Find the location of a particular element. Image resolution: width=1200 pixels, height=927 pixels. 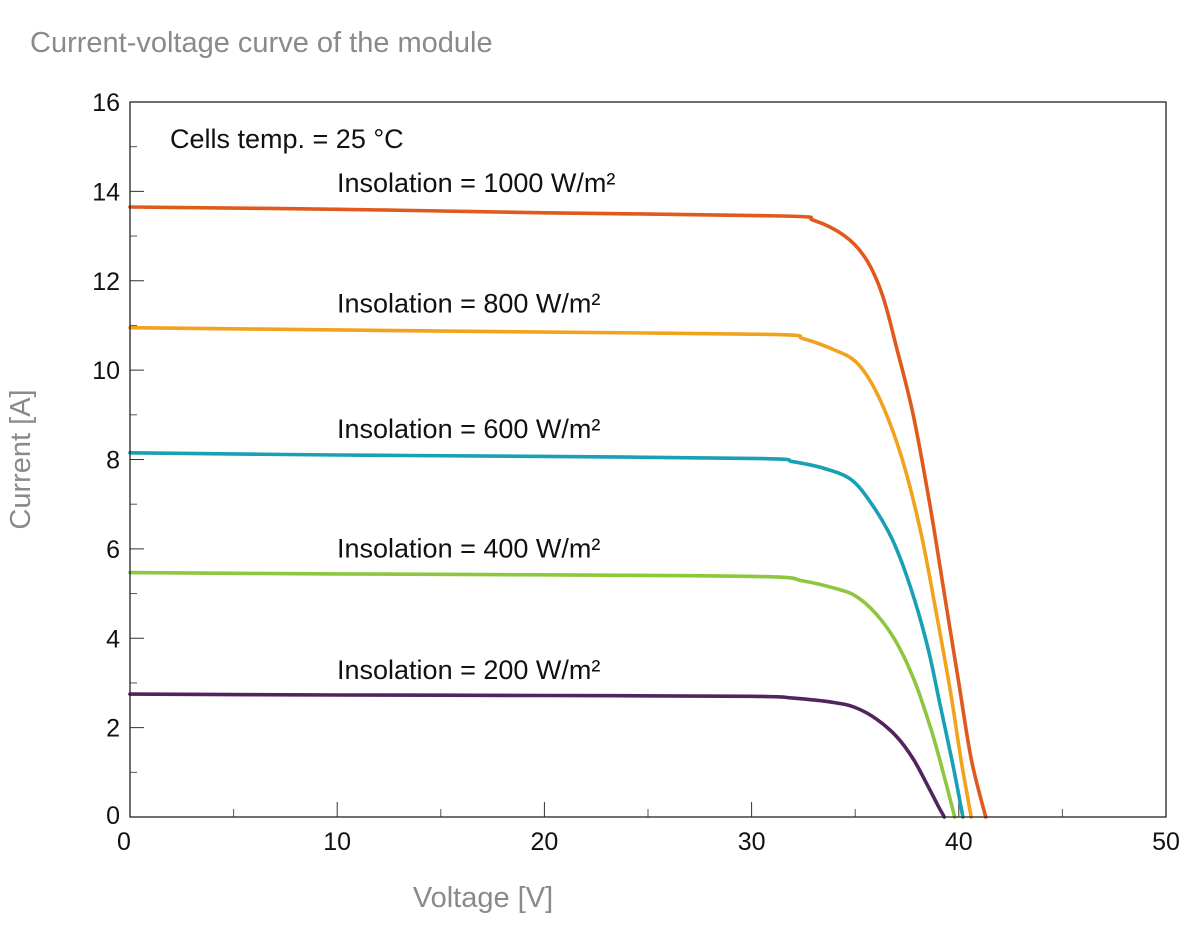

chart-title: Current-voltage curve of the module is located at coordinates (261, 43).